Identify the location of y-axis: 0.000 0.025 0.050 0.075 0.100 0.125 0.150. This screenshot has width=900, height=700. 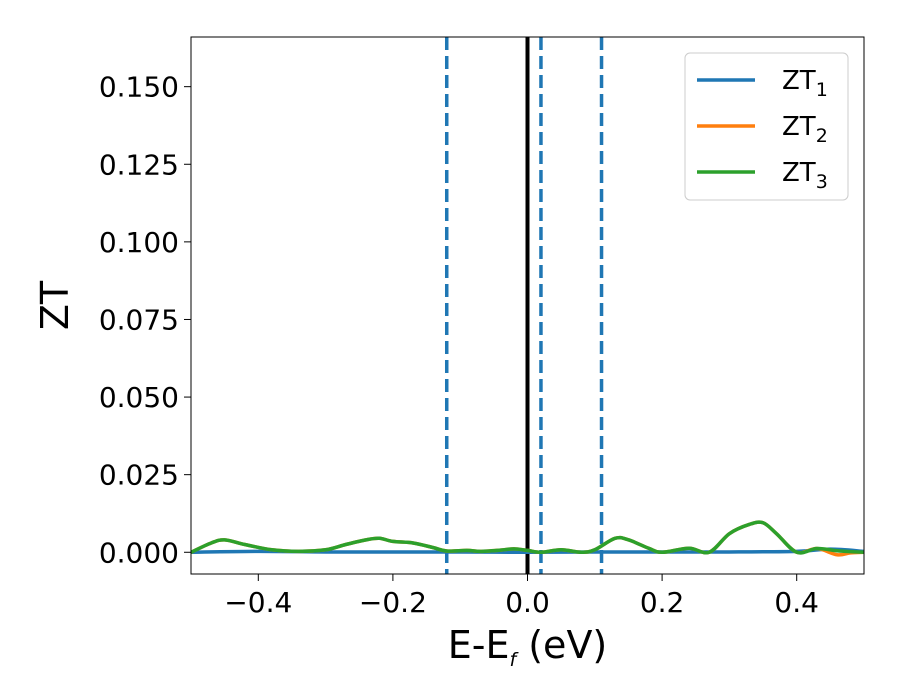
(145, 320).